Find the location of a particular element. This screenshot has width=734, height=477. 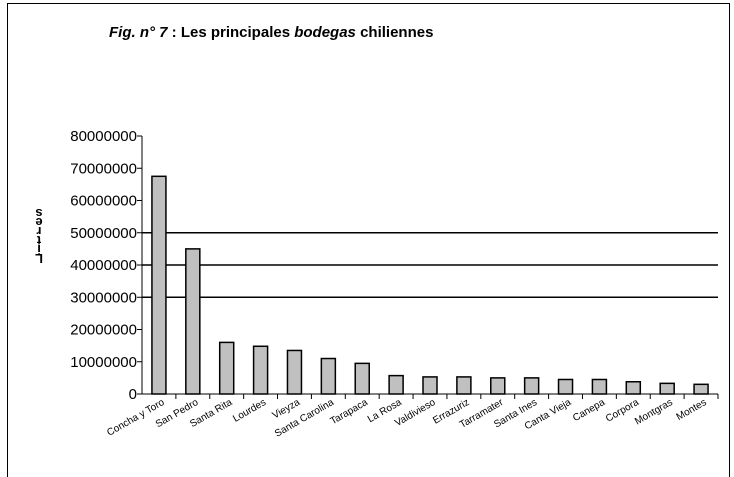

y-tick-label: 30000000 is located at coordinates (103, 297).